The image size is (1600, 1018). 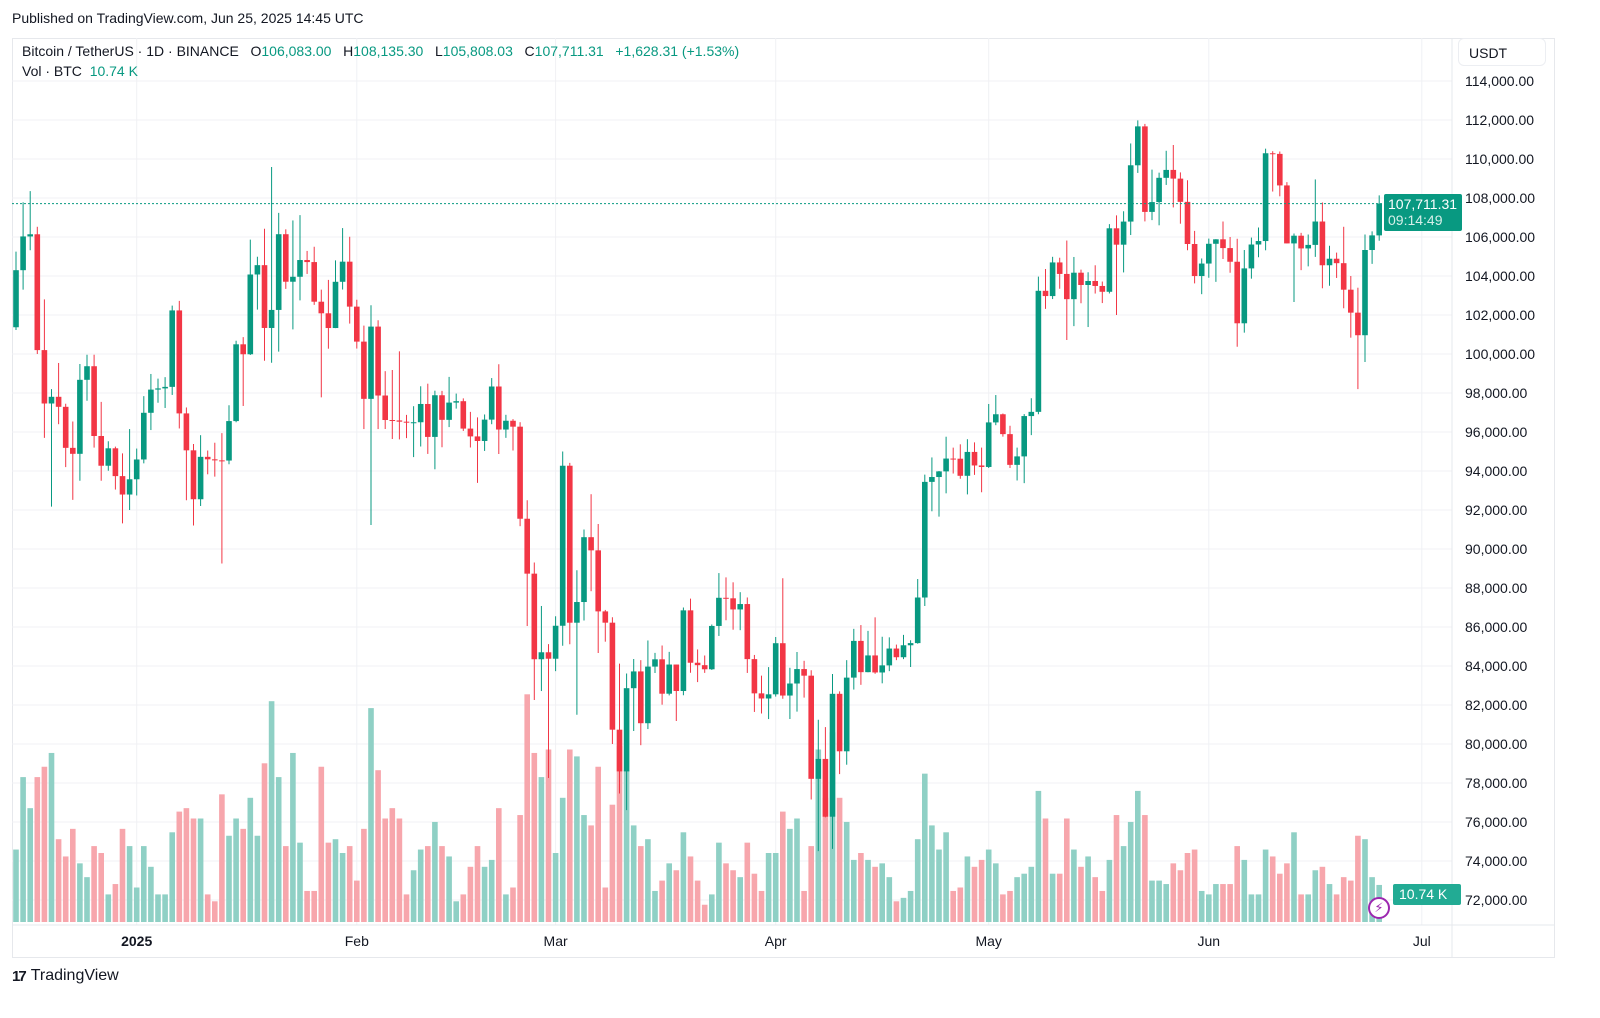 I want to click on price-tick-label: 78,000.00, so click(x=1496, y=783).